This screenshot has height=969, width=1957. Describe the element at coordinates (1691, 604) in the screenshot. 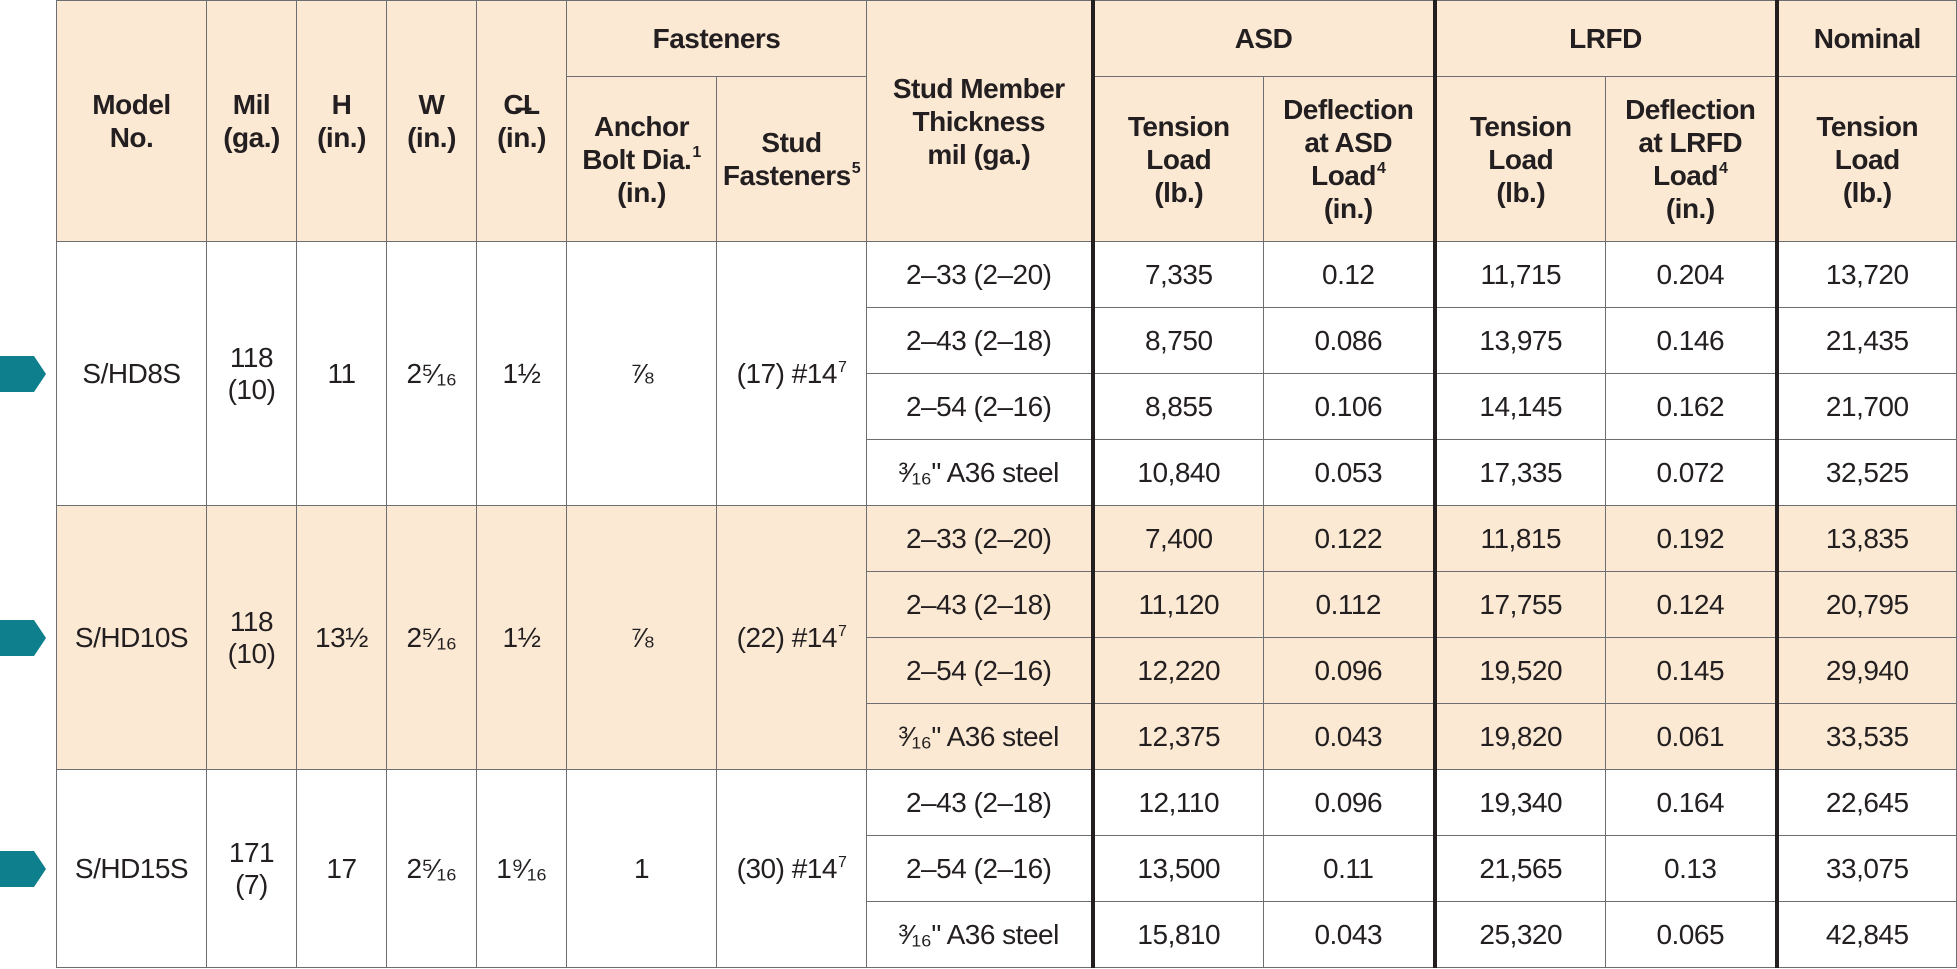

I see `lrfd-deflection-cell: 0.124` at that location.